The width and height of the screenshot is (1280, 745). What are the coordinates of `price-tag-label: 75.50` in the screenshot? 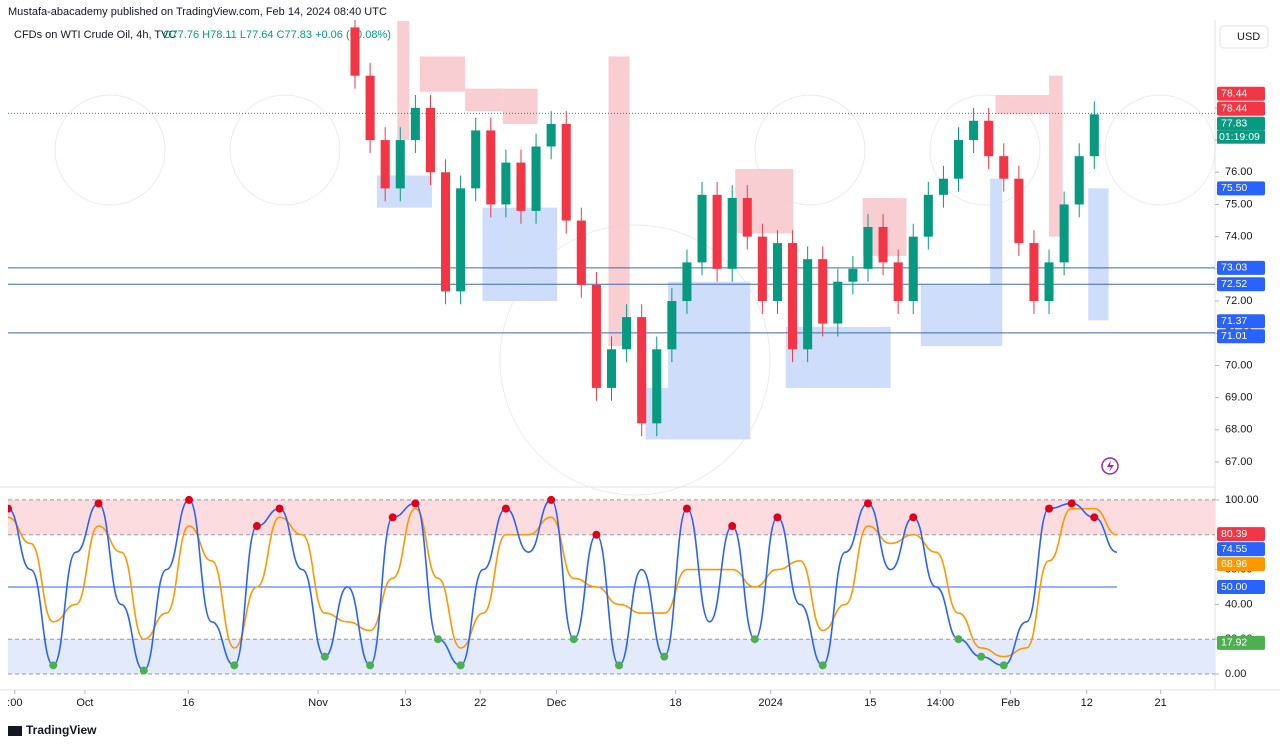 It's located at (1234, 188).